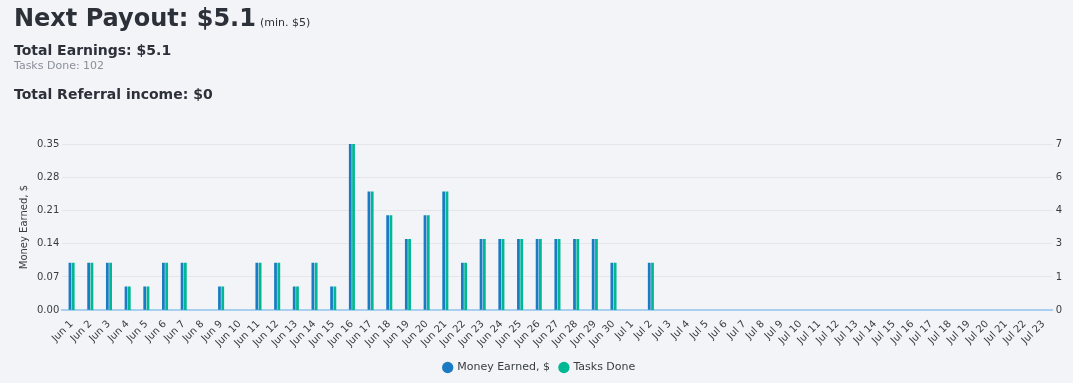 The height and width of the screenshot is (383, 1073). What do you see at coordinates (1059, 276) in the screenshot?
I see `y2-tick-label: 1` at bounding box center [1059, 276].